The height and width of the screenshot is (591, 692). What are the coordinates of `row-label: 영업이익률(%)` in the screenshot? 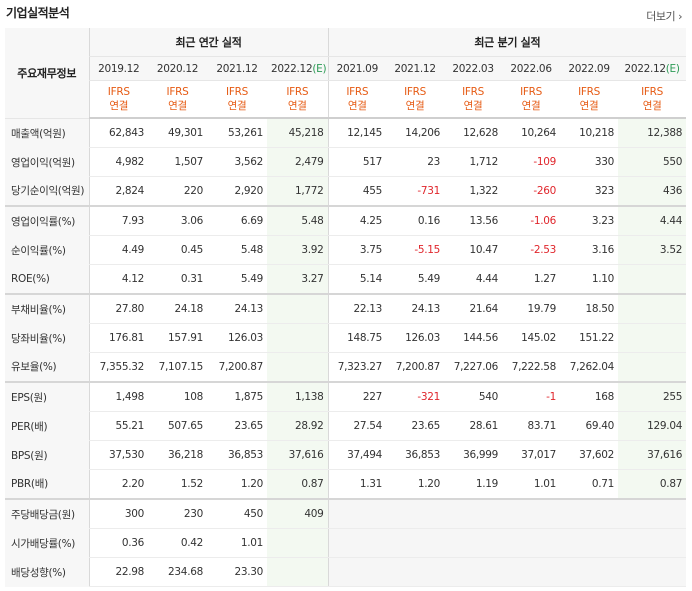 It's located at (47, 221).